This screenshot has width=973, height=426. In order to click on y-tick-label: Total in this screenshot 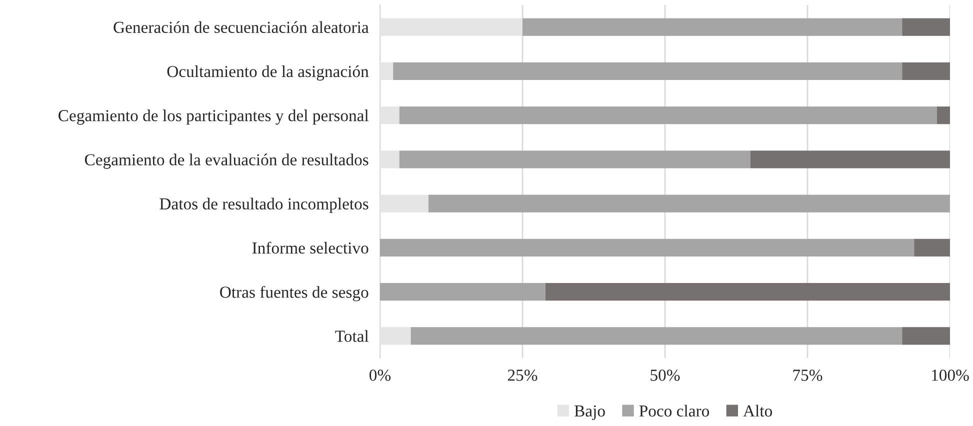, I will do `click(352, 336)`.